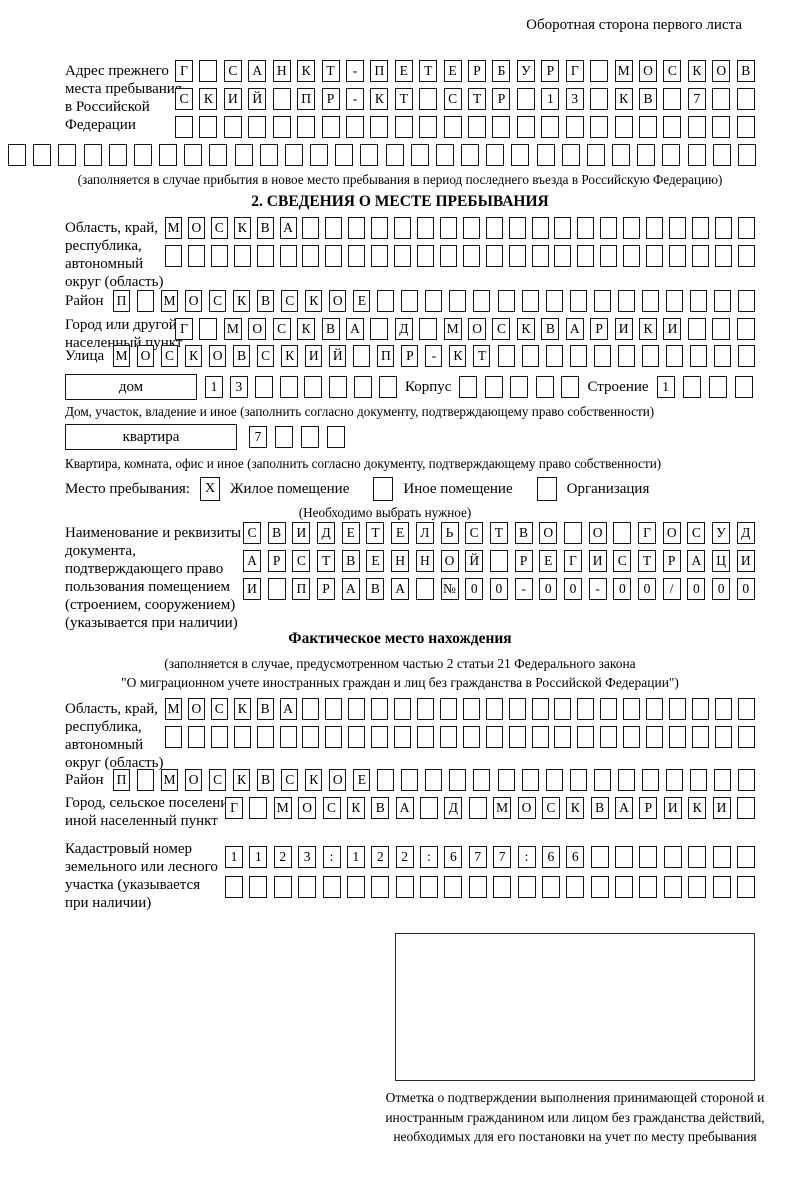 This screenshot has width=800, height=1180. What do you see at coordinates (257, 99) in the screenshot?
I see `char-cell: Й` at bounding box center [257, 99].